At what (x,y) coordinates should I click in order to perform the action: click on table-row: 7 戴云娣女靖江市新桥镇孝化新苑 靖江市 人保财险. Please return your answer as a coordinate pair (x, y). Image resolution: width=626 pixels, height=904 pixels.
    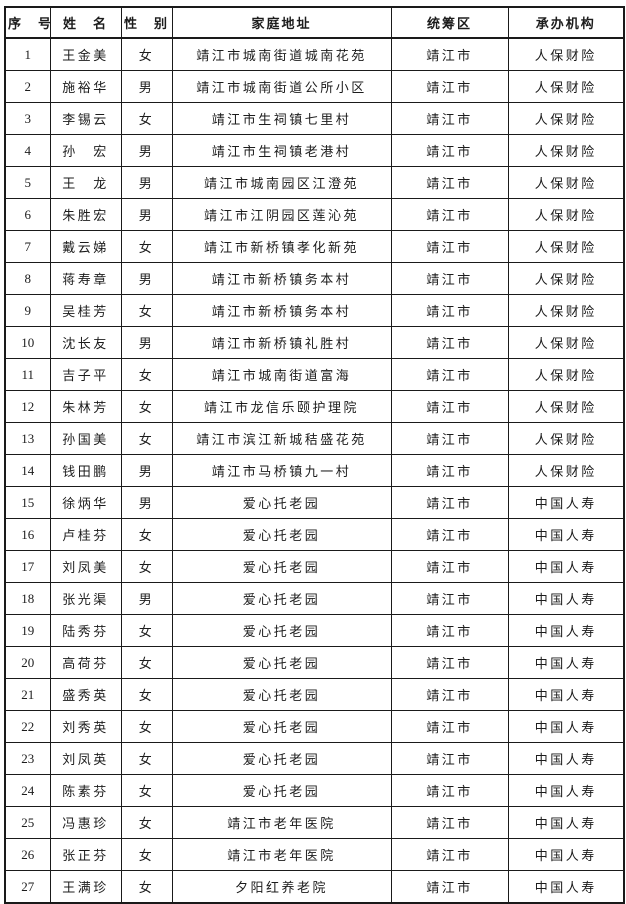
    Looking at the image, I should click on (314, 246).